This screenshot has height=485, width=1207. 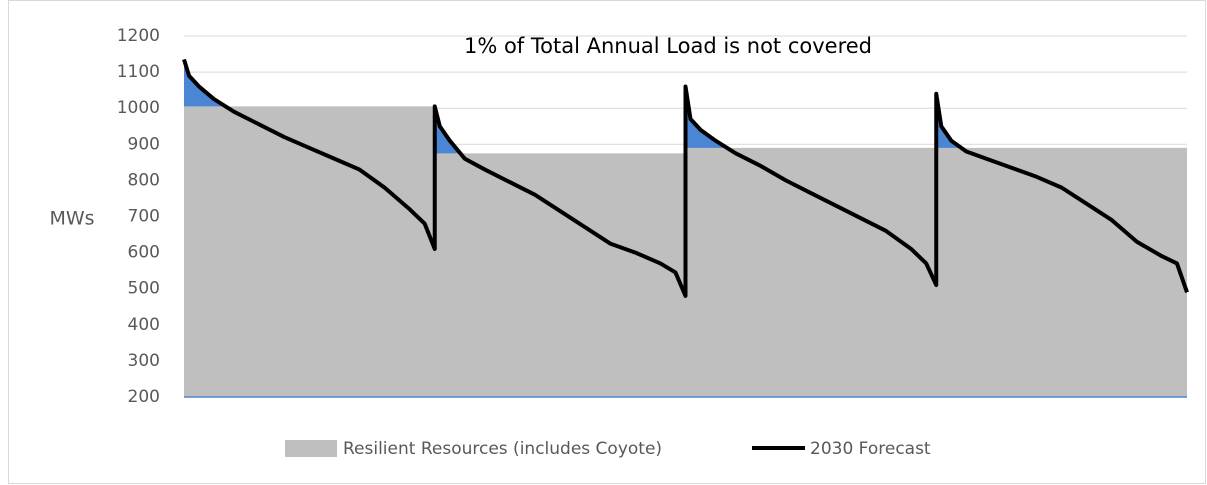 I want to click on y-axis-label: MWs, so click(x=71, y=219).